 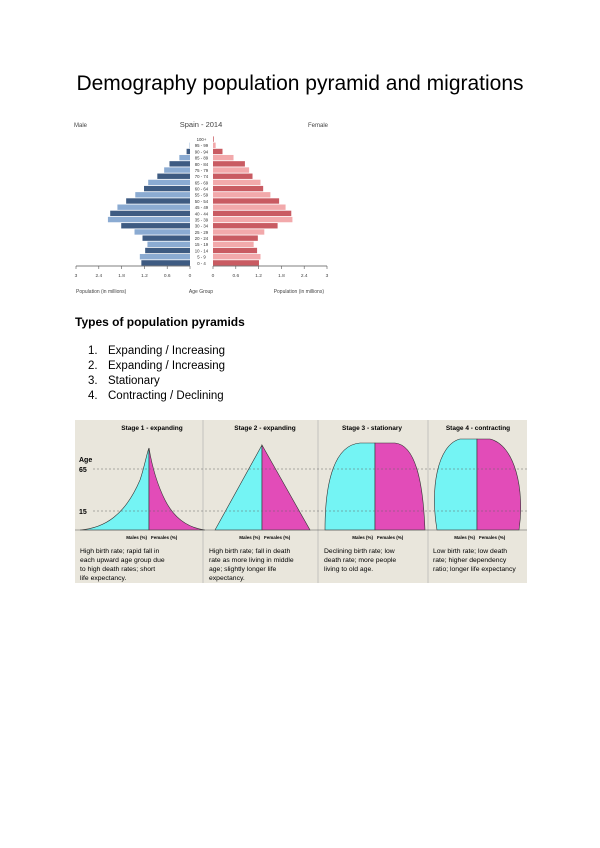 What do you see at coordinates (372, 428) in the screenshot?
I see `stage-title: Stage 3 - stationary` at bounding box center [372, 428].